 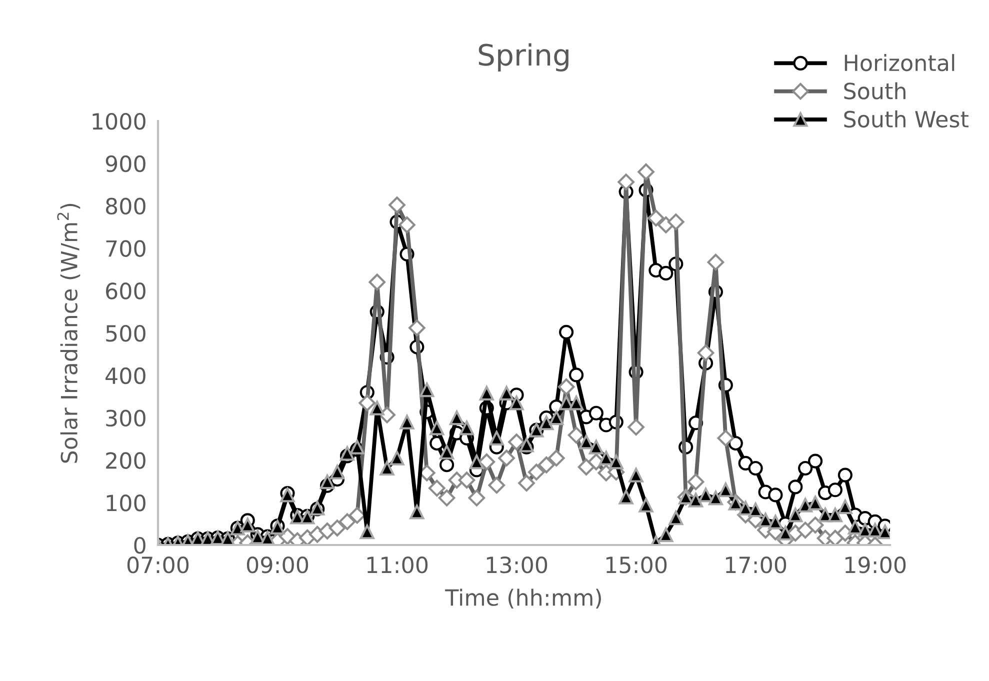 I want to click on y-tick-label: 900, so click(x=126, y=163).